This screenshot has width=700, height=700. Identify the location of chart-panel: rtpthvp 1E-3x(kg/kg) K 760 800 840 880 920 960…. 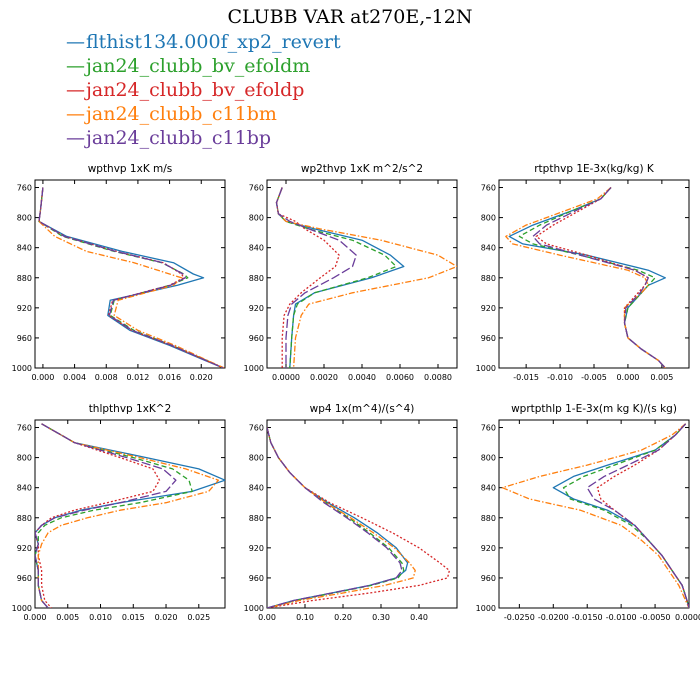
(583, 272).